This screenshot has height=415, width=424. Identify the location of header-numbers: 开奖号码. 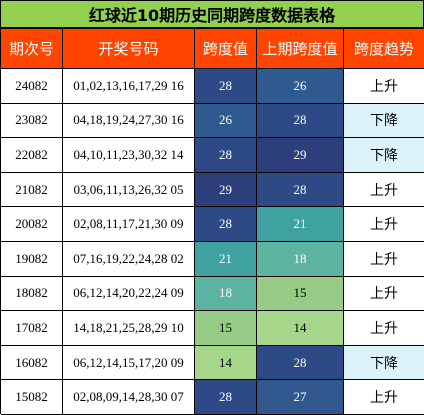
(129, 49).